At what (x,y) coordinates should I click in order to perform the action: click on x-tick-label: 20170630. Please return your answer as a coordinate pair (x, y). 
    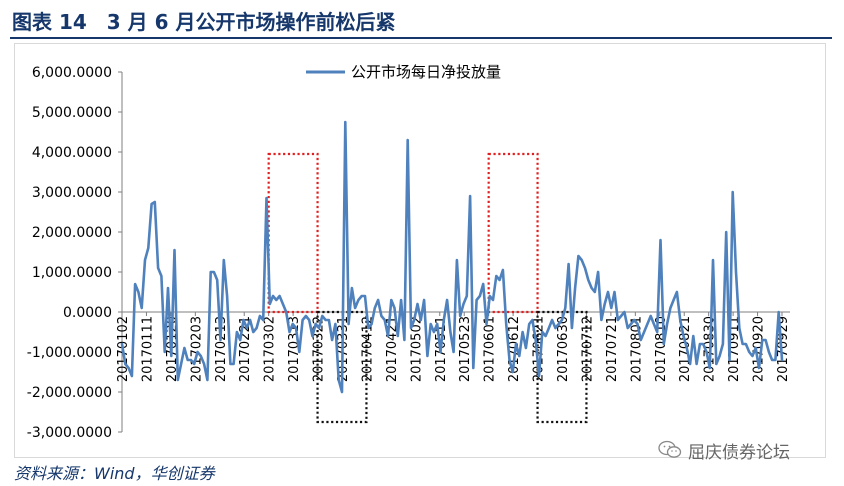
    Looking at the image, I should click on (563, 349).